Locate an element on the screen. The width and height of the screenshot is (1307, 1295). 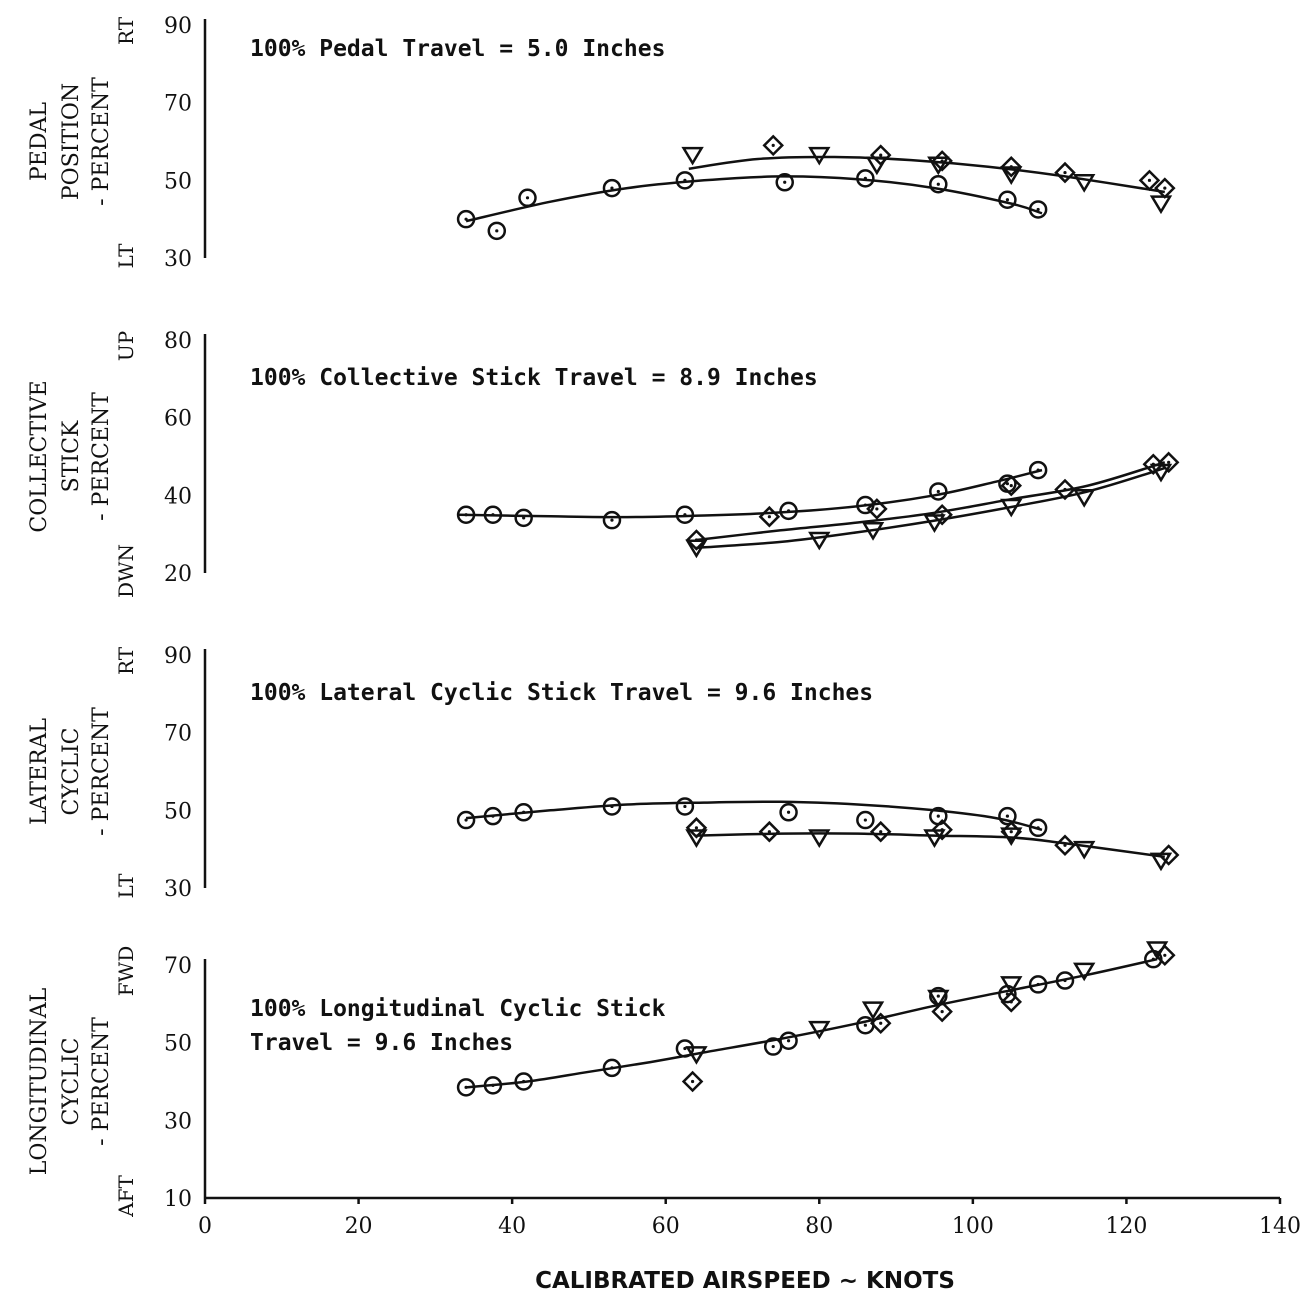
x-tick-label: 20 is located at coordinates (359, 1226).